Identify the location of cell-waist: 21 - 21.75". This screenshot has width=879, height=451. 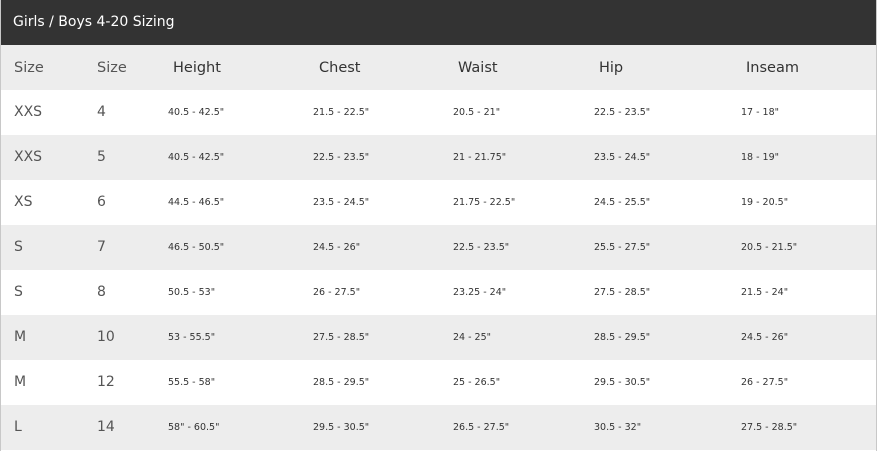
(480, 157).